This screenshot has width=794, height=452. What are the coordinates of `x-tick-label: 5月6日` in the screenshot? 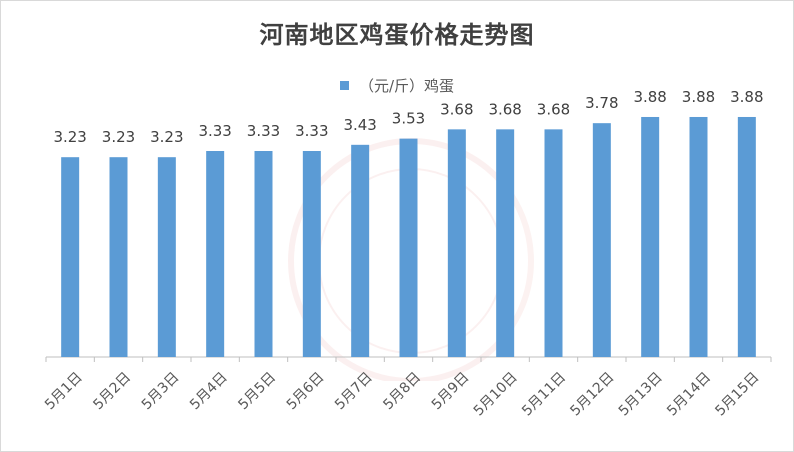 It's located at (306, 391).